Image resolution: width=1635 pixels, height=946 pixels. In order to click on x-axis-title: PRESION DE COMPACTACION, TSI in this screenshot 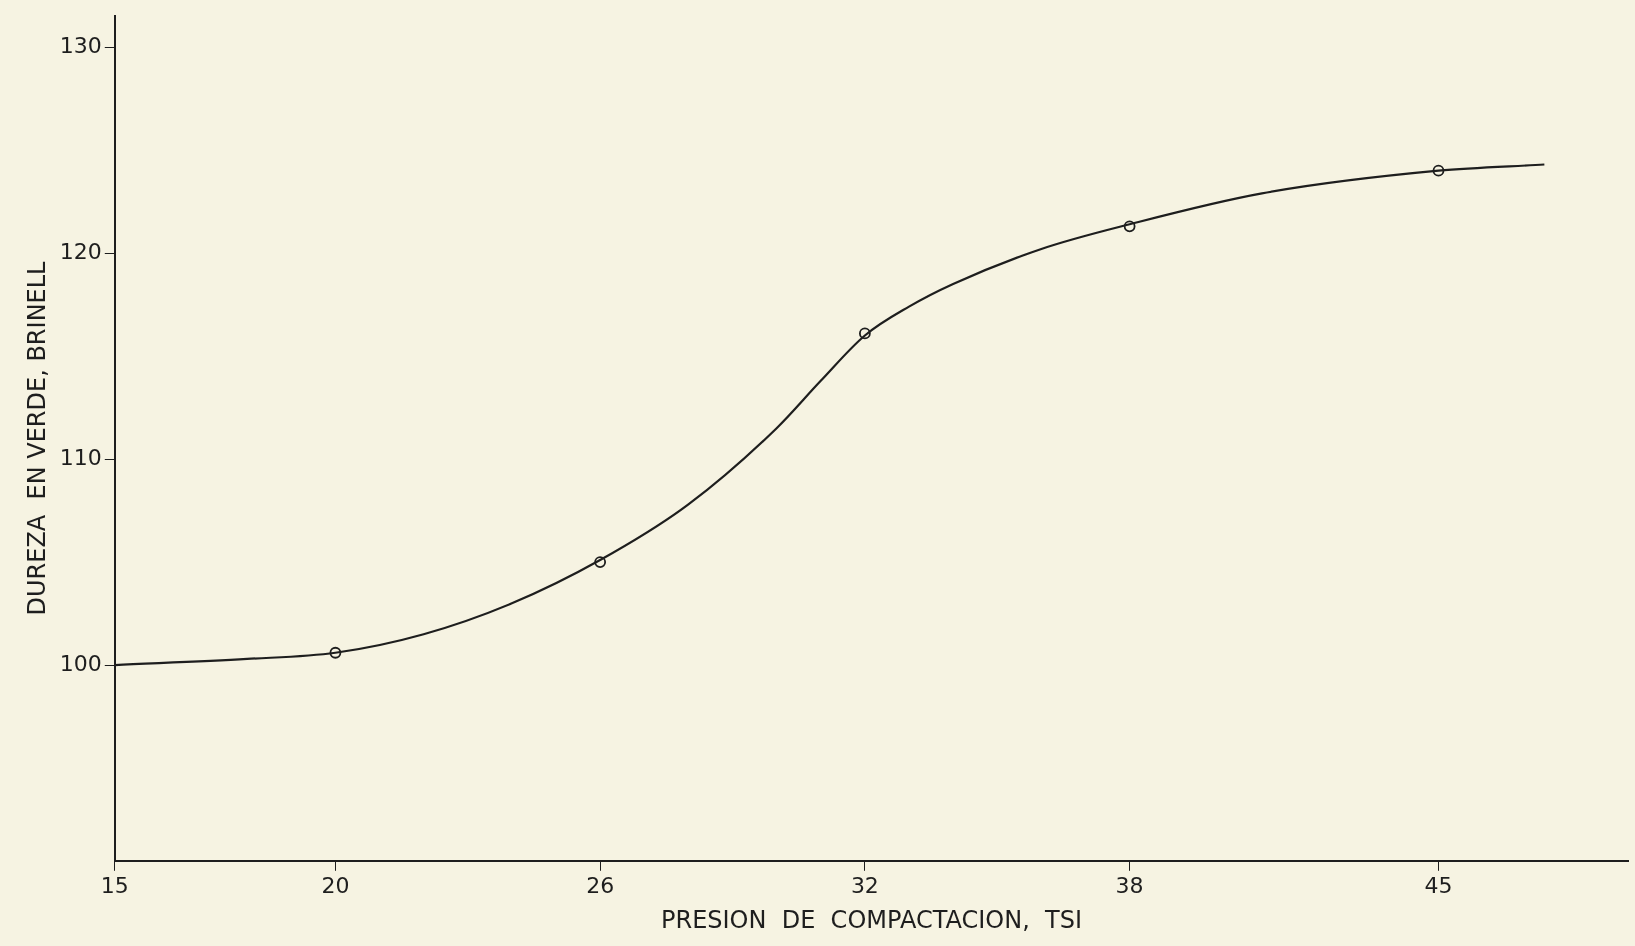, I will do `click(871, 919)`.